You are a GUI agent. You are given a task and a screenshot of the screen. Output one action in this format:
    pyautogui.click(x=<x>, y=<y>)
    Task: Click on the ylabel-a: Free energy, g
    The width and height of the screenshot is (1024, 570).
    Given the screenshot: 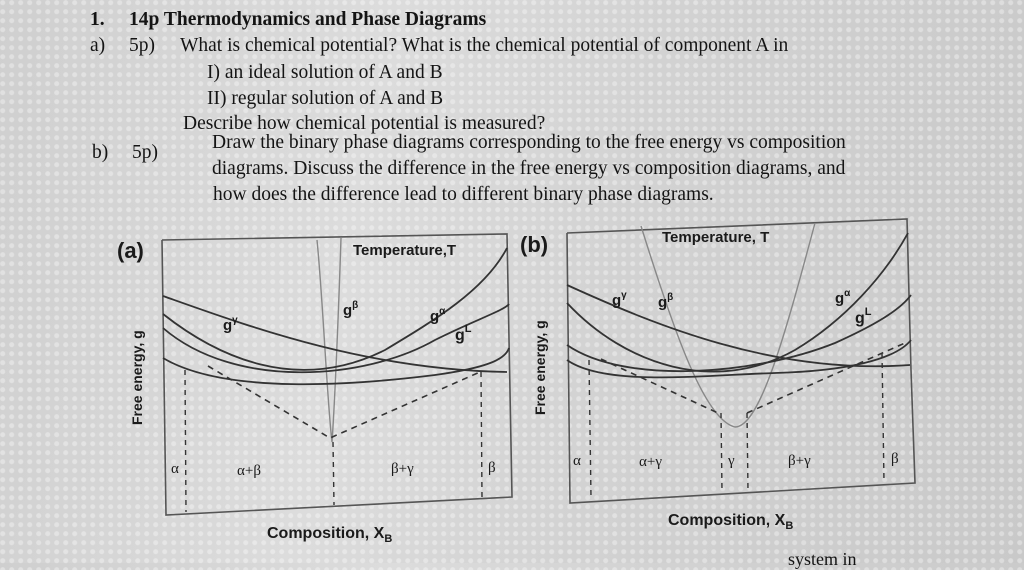 What is the action you would take?
    pyautogui.click(x=137, y=377)
    